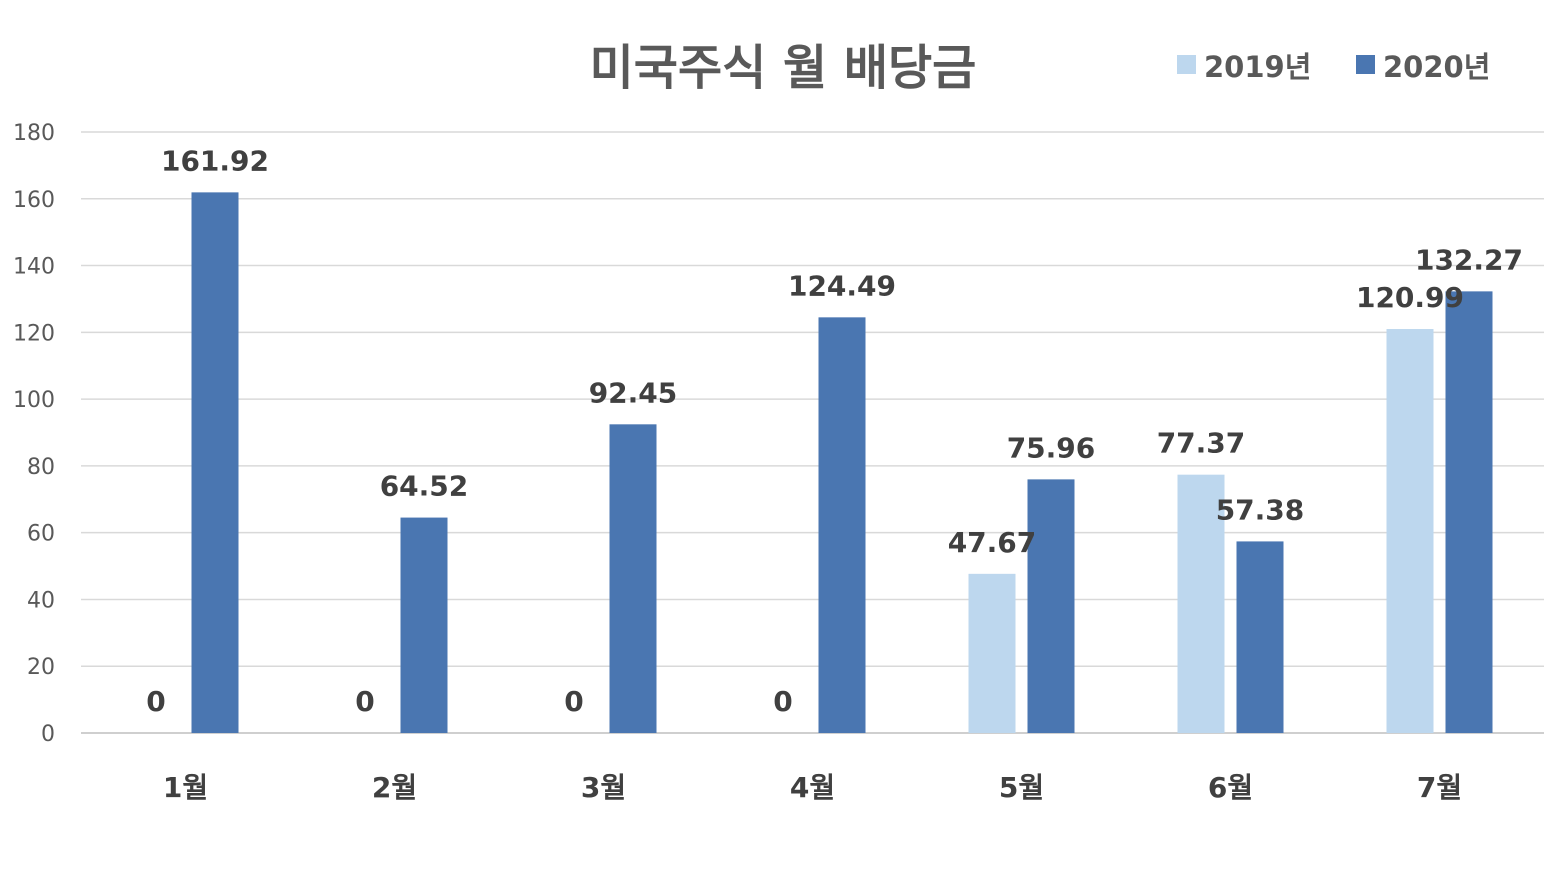 This screenshot has width=1566, height=893. I want to click on data-label: 64.52, so click(424, 486).